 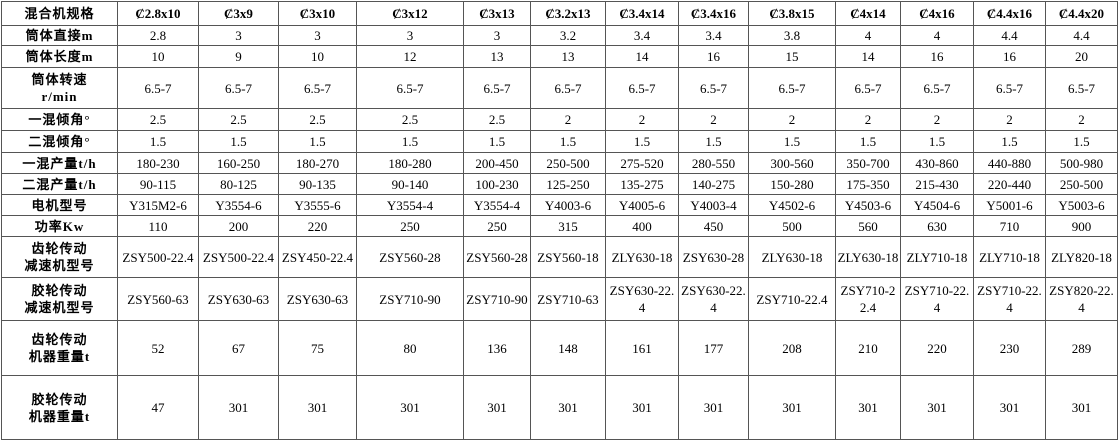 What do you see at coordinates (497, 348) in the screenshot?
I see `cell: 136` at bounding box center [497, 348].